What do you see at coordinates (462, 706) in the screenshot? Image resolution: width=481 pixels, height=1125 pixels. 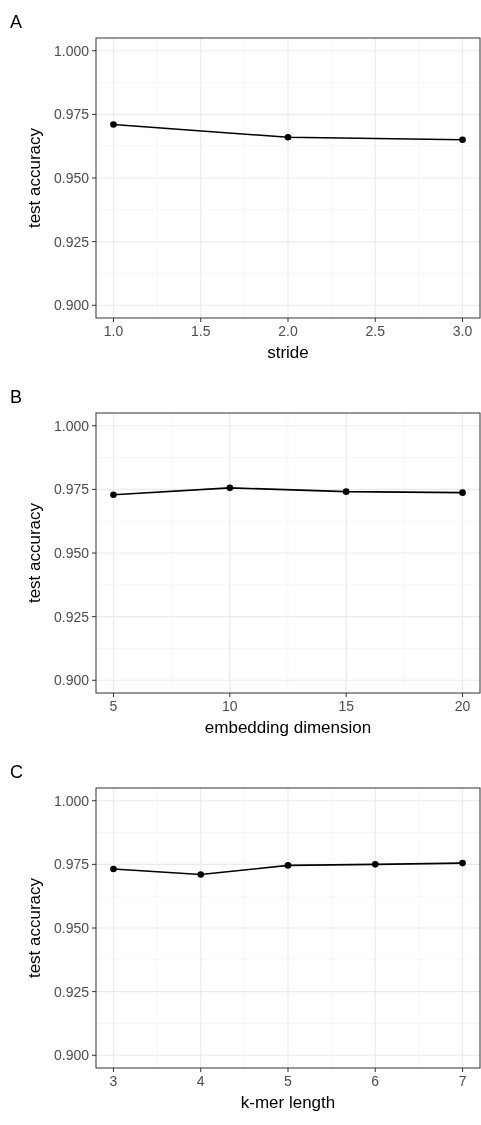 I see `x-tick-label: 20` at bounding box center [462, 706].